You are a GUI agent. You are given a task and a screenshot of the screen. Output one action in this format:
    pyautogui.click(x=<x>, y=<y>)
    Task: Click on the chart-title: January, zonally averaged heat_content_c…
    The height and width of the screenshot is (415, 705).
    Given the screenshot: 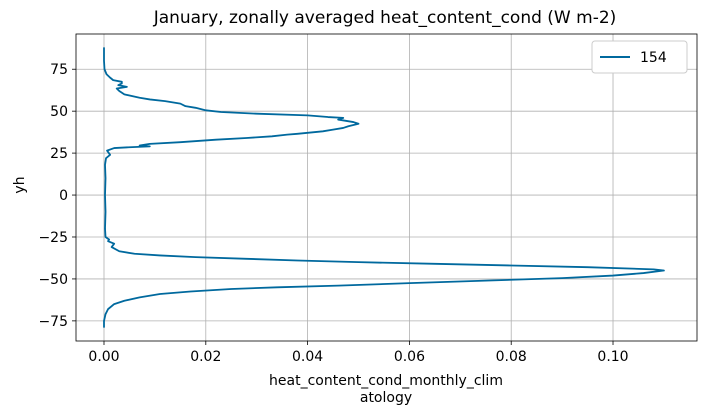 What is the action you would take?
    pyautogui.click(x=385, y=18)
    